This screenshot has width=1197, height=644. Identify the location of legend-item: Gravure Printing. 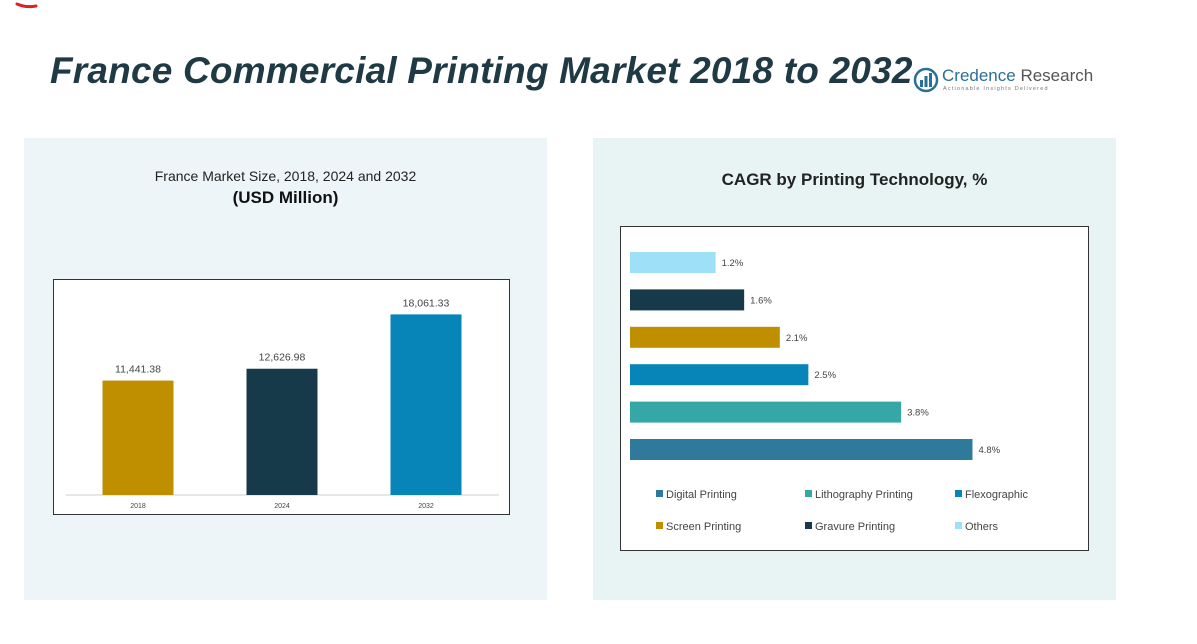
(850, 527).